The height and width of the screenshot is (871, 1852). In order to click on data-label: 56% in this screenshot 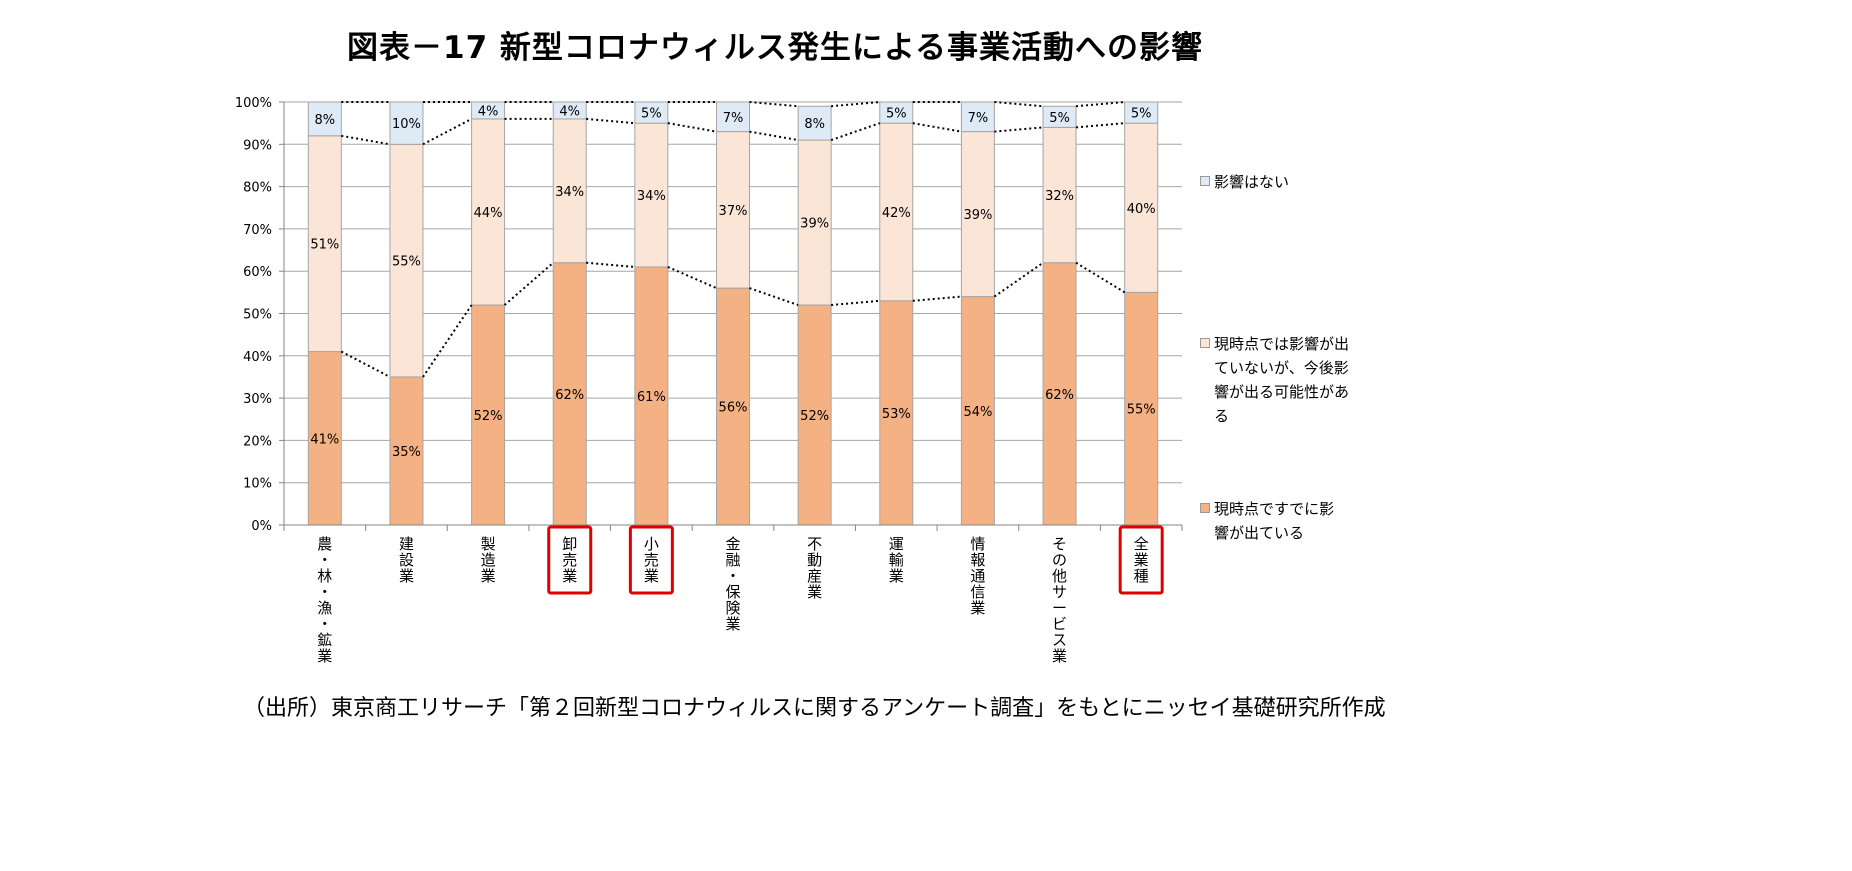, I will do `click(733, 408)`.